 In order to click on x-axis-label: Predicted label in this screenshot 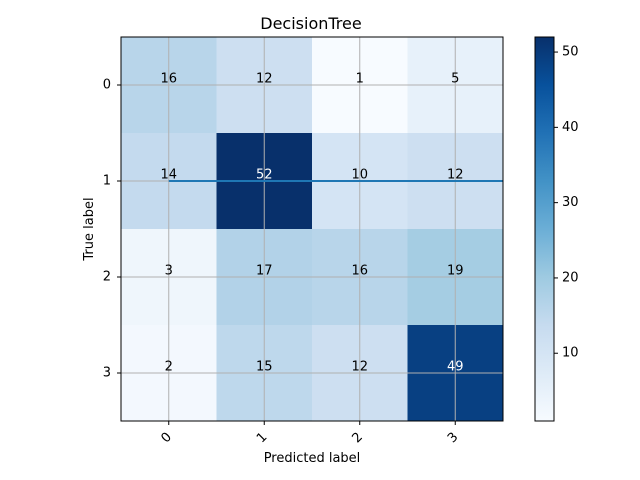, I will do `click(312, 458)`.